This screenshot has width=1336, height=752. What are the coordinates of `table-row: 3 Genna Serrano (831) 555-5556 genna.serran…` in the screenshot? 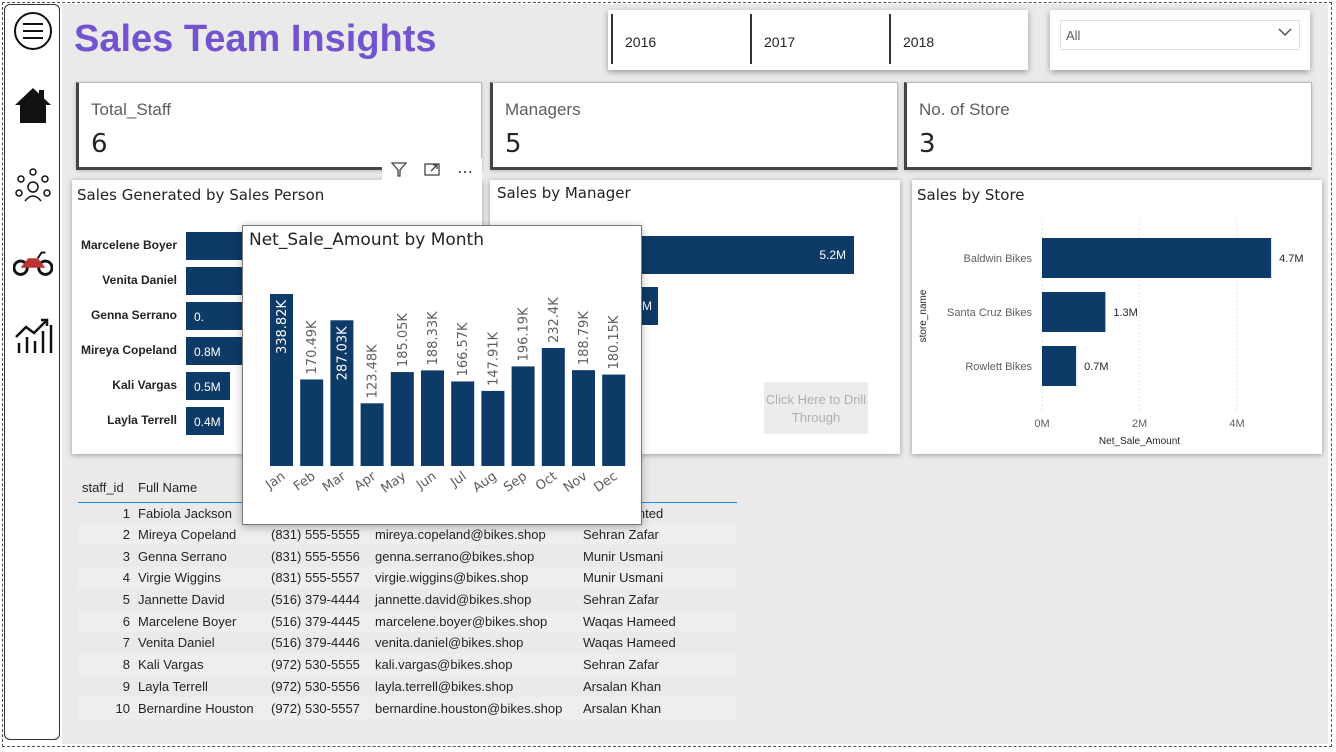 It's located at (407, 556).